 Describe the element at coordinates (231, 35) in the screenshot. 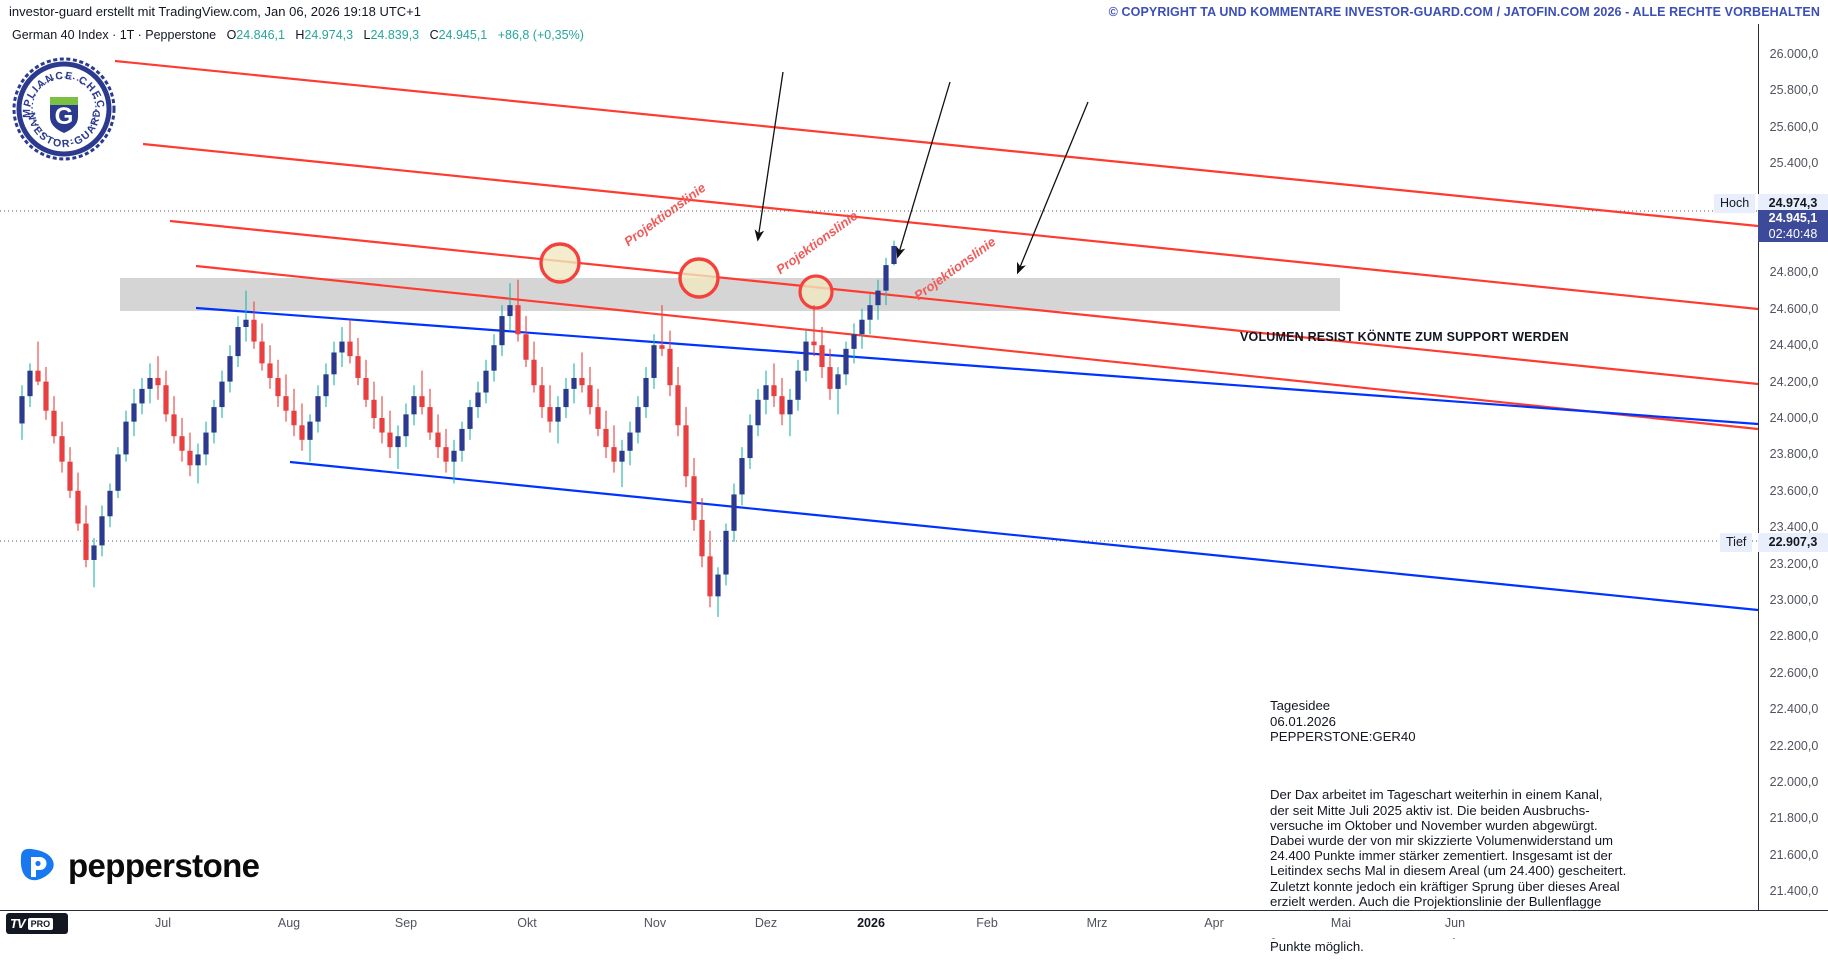

I see `legend-open-key: O` at that location.